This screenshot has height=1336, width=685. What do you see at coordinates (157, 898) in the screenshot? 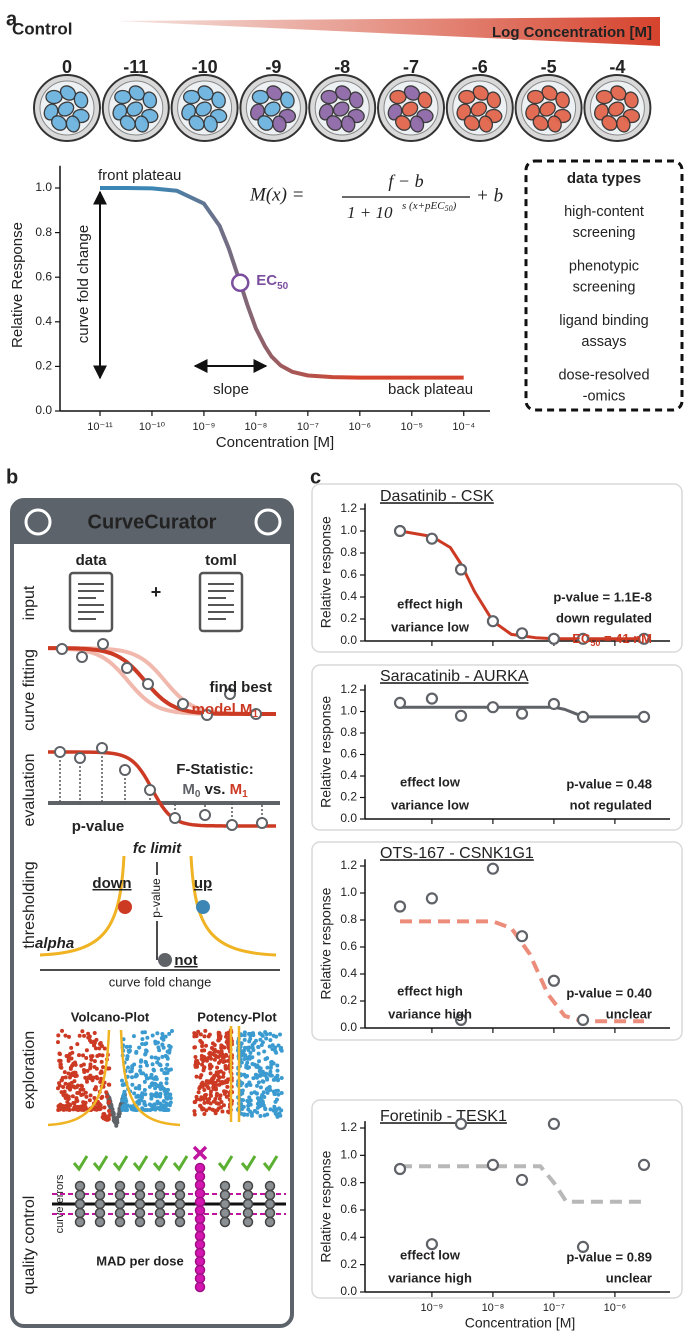
I see `p-label-bg` at bounding box center [157, 898].